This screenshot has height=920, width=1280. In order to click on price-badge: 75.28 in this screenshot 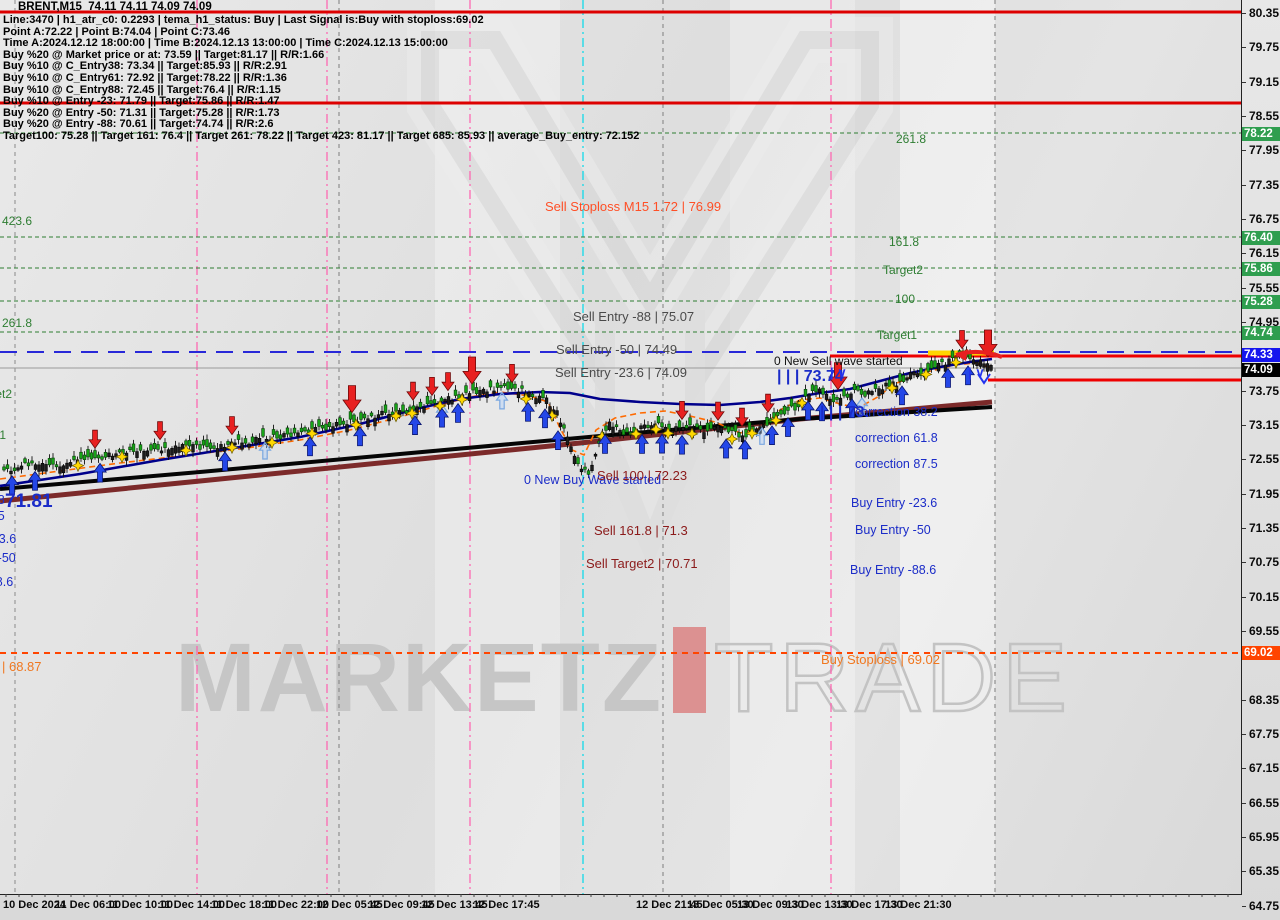, I will do `click(1261, 302)`.